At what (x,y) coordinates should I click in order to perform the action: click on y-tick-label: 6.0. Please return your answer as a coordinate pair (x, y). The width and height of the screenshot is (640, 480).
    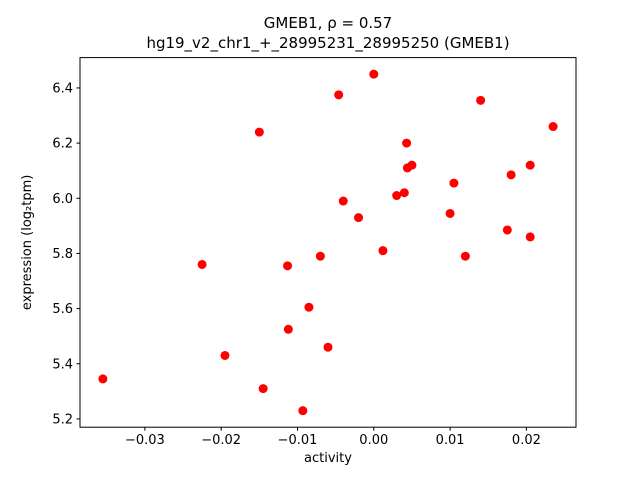
    Looking at the image, I should click on (62, 199).